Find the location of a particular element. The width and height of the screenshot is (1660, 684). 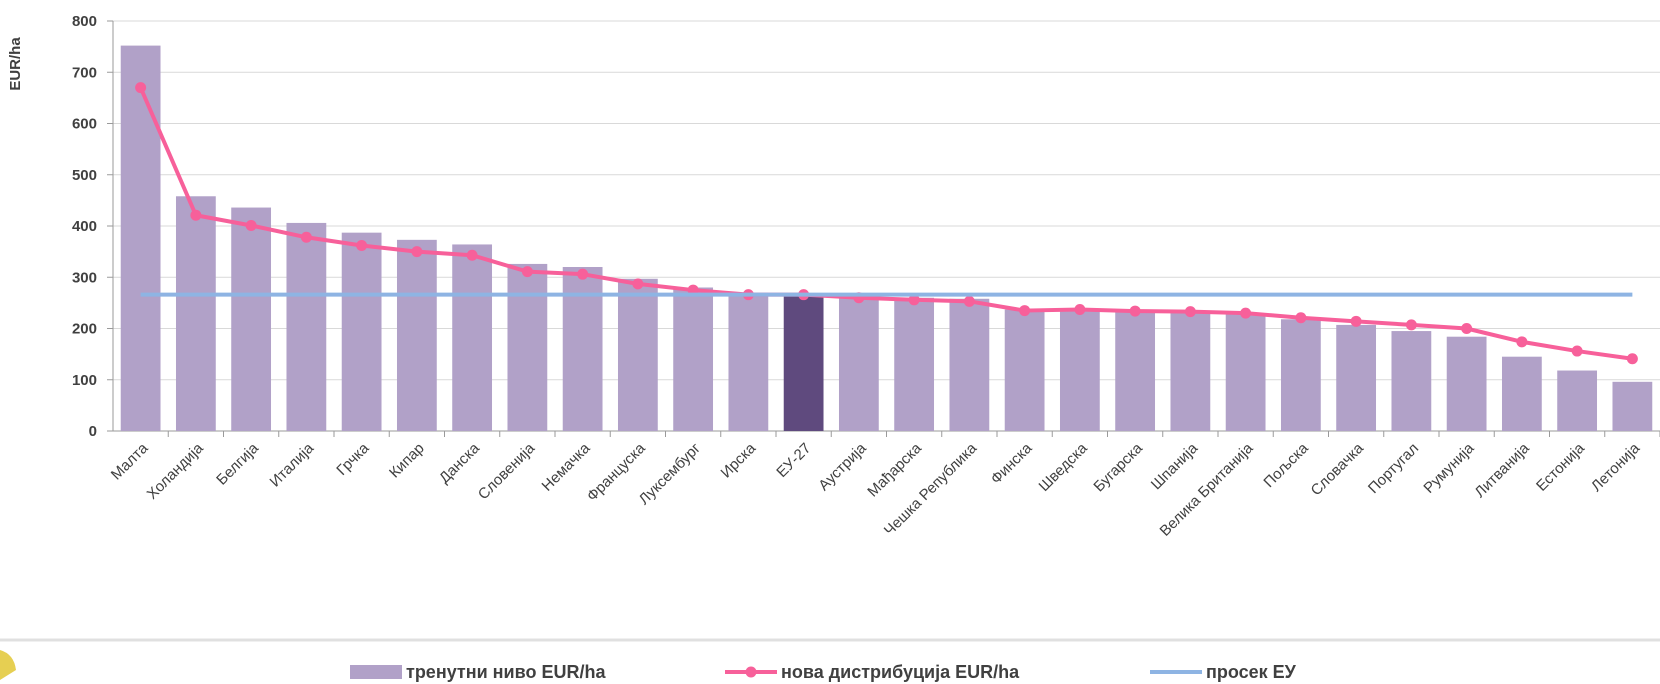

y-tick-label: 200 is located at coordinates (84, 329).